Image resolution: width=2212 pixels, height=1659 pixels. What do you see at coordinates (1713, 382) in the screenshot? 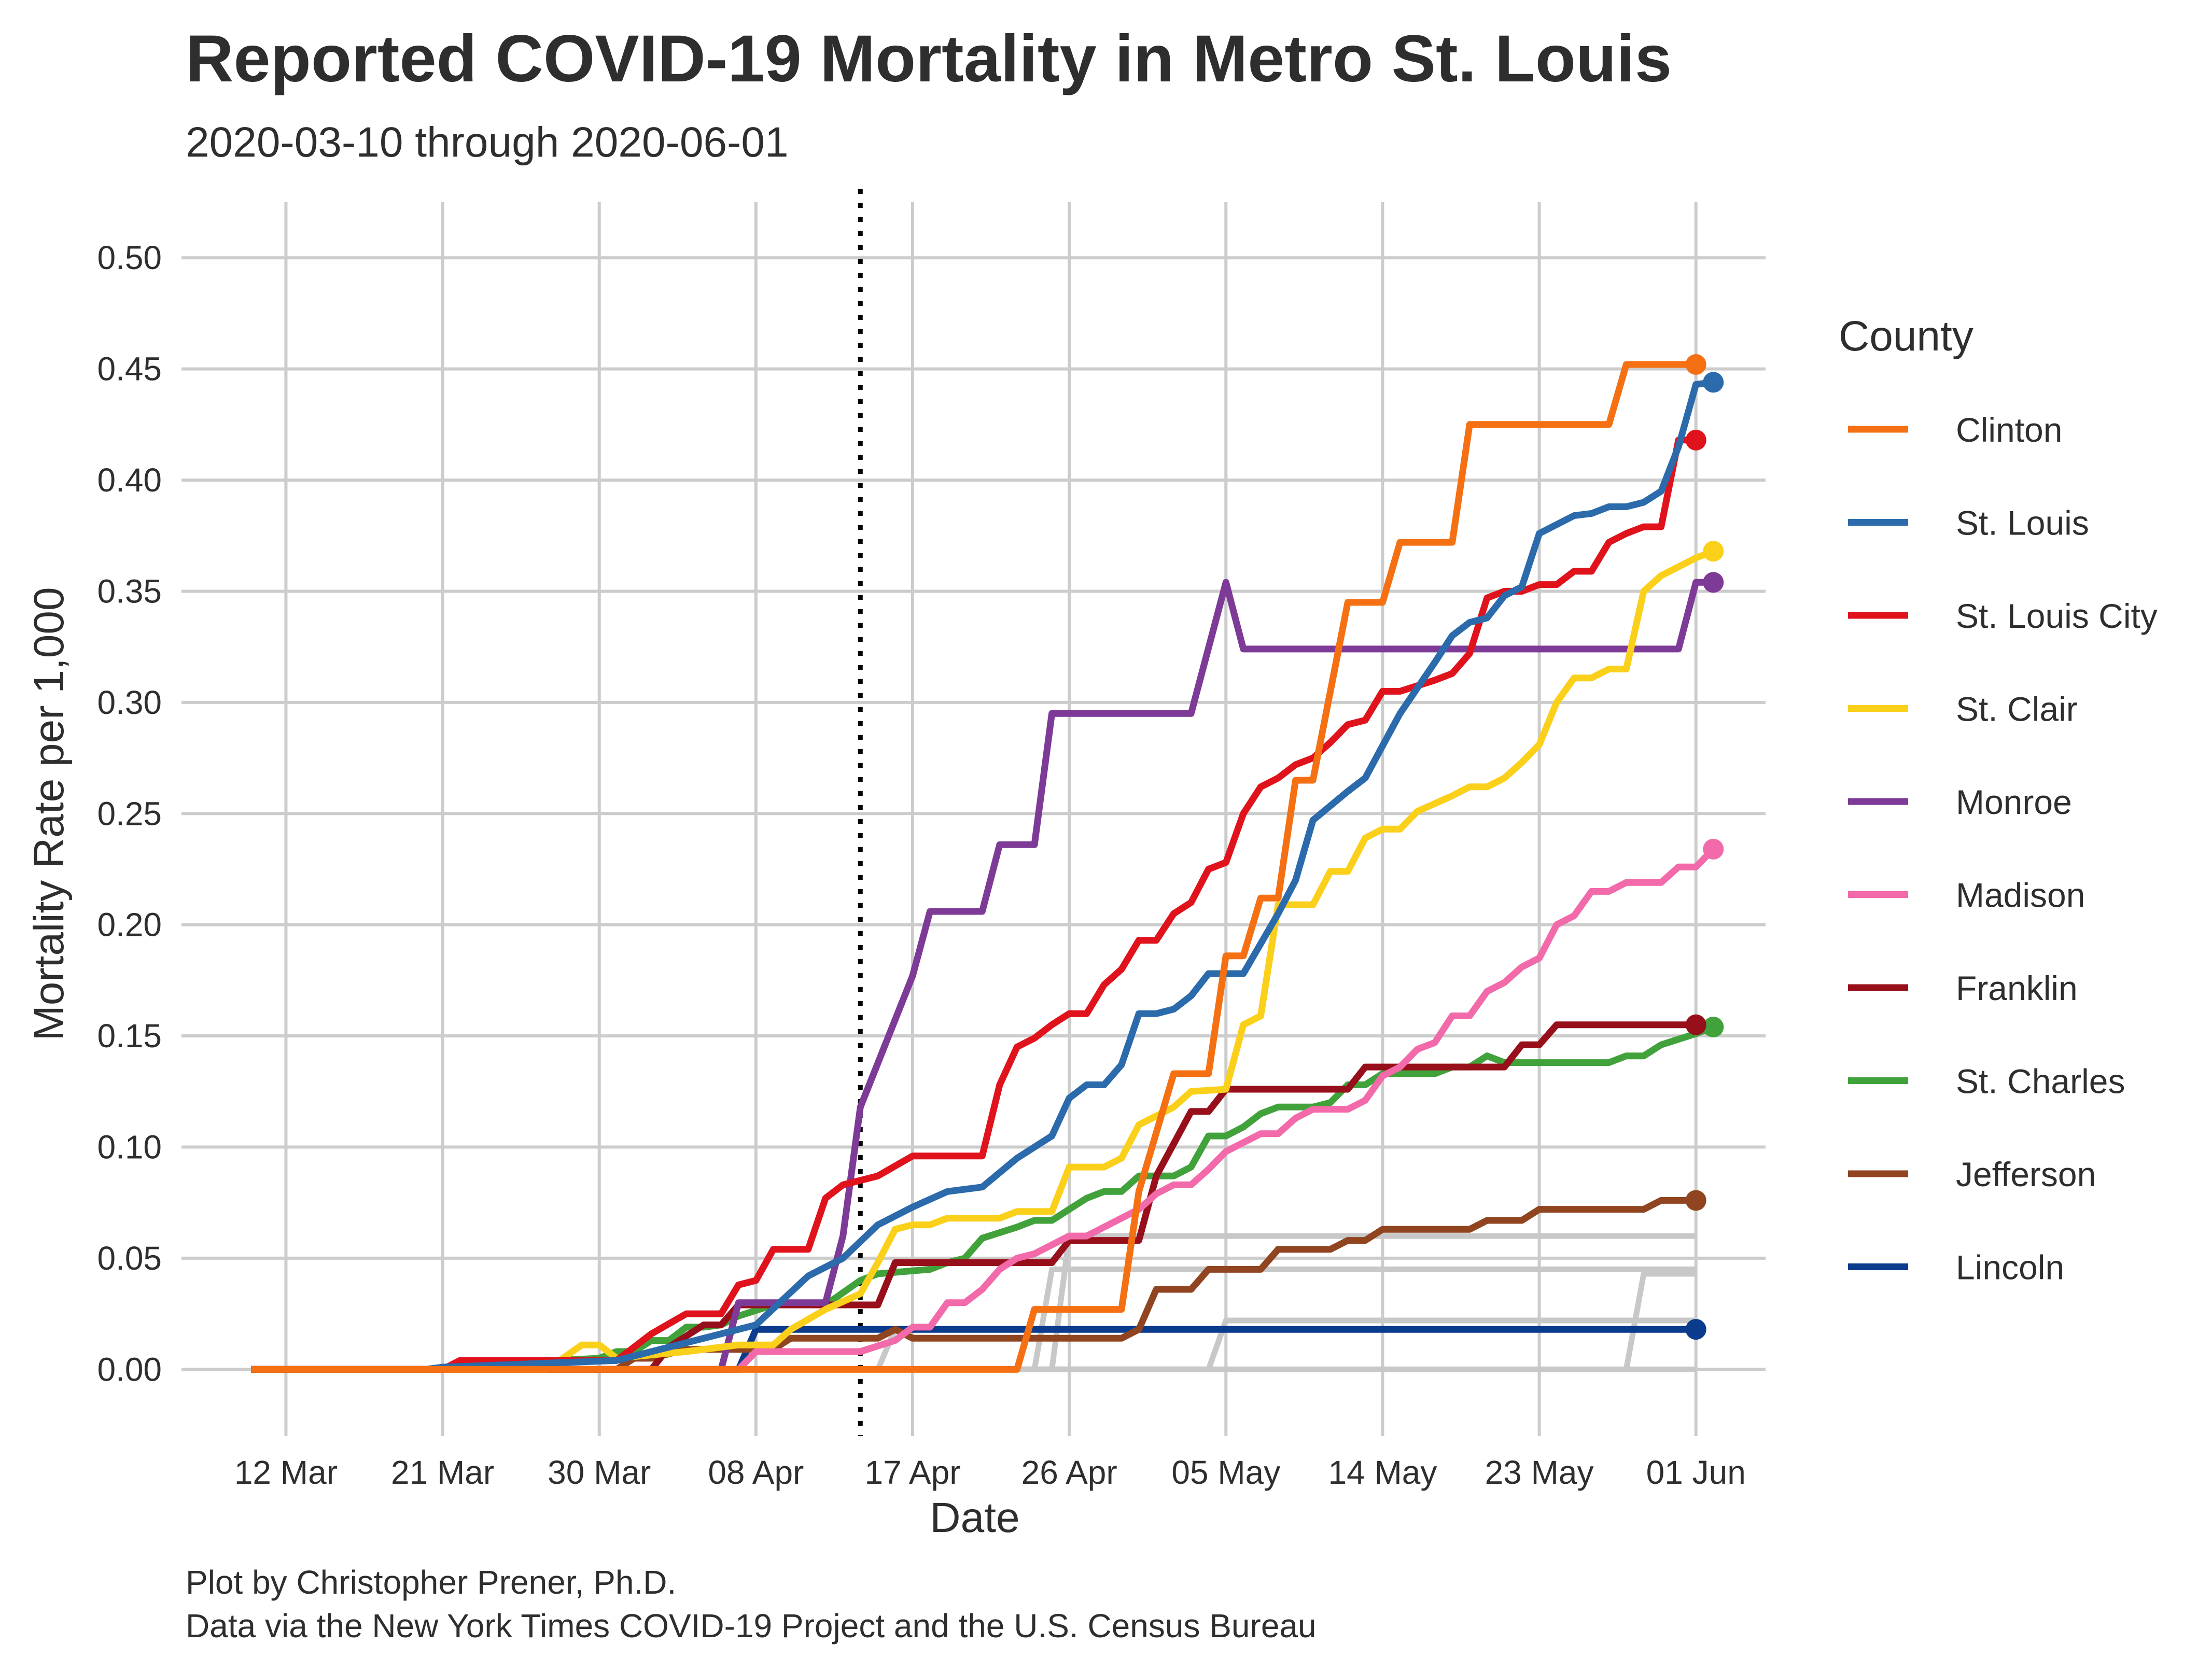
I see `series-end-point-st-louis` at bounding box center [1713, 382].